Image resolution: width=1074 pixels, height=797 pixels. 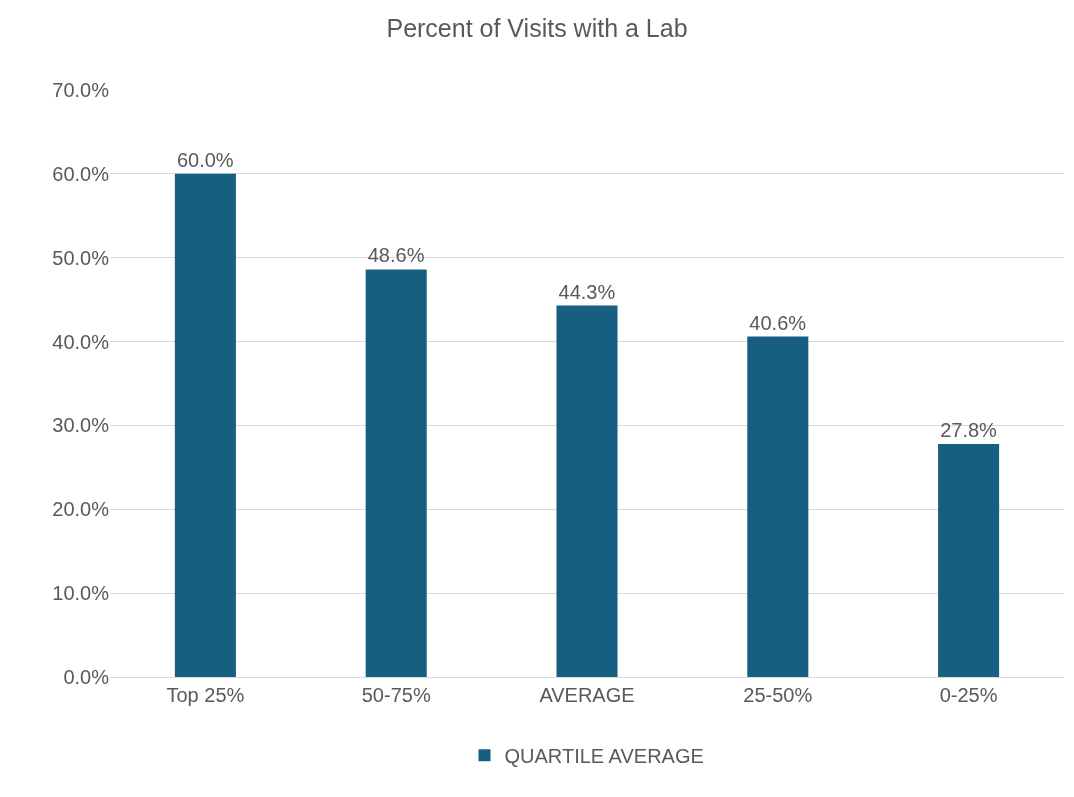 I want to click on data-label: 48.6%, so click(x=396, y=255).